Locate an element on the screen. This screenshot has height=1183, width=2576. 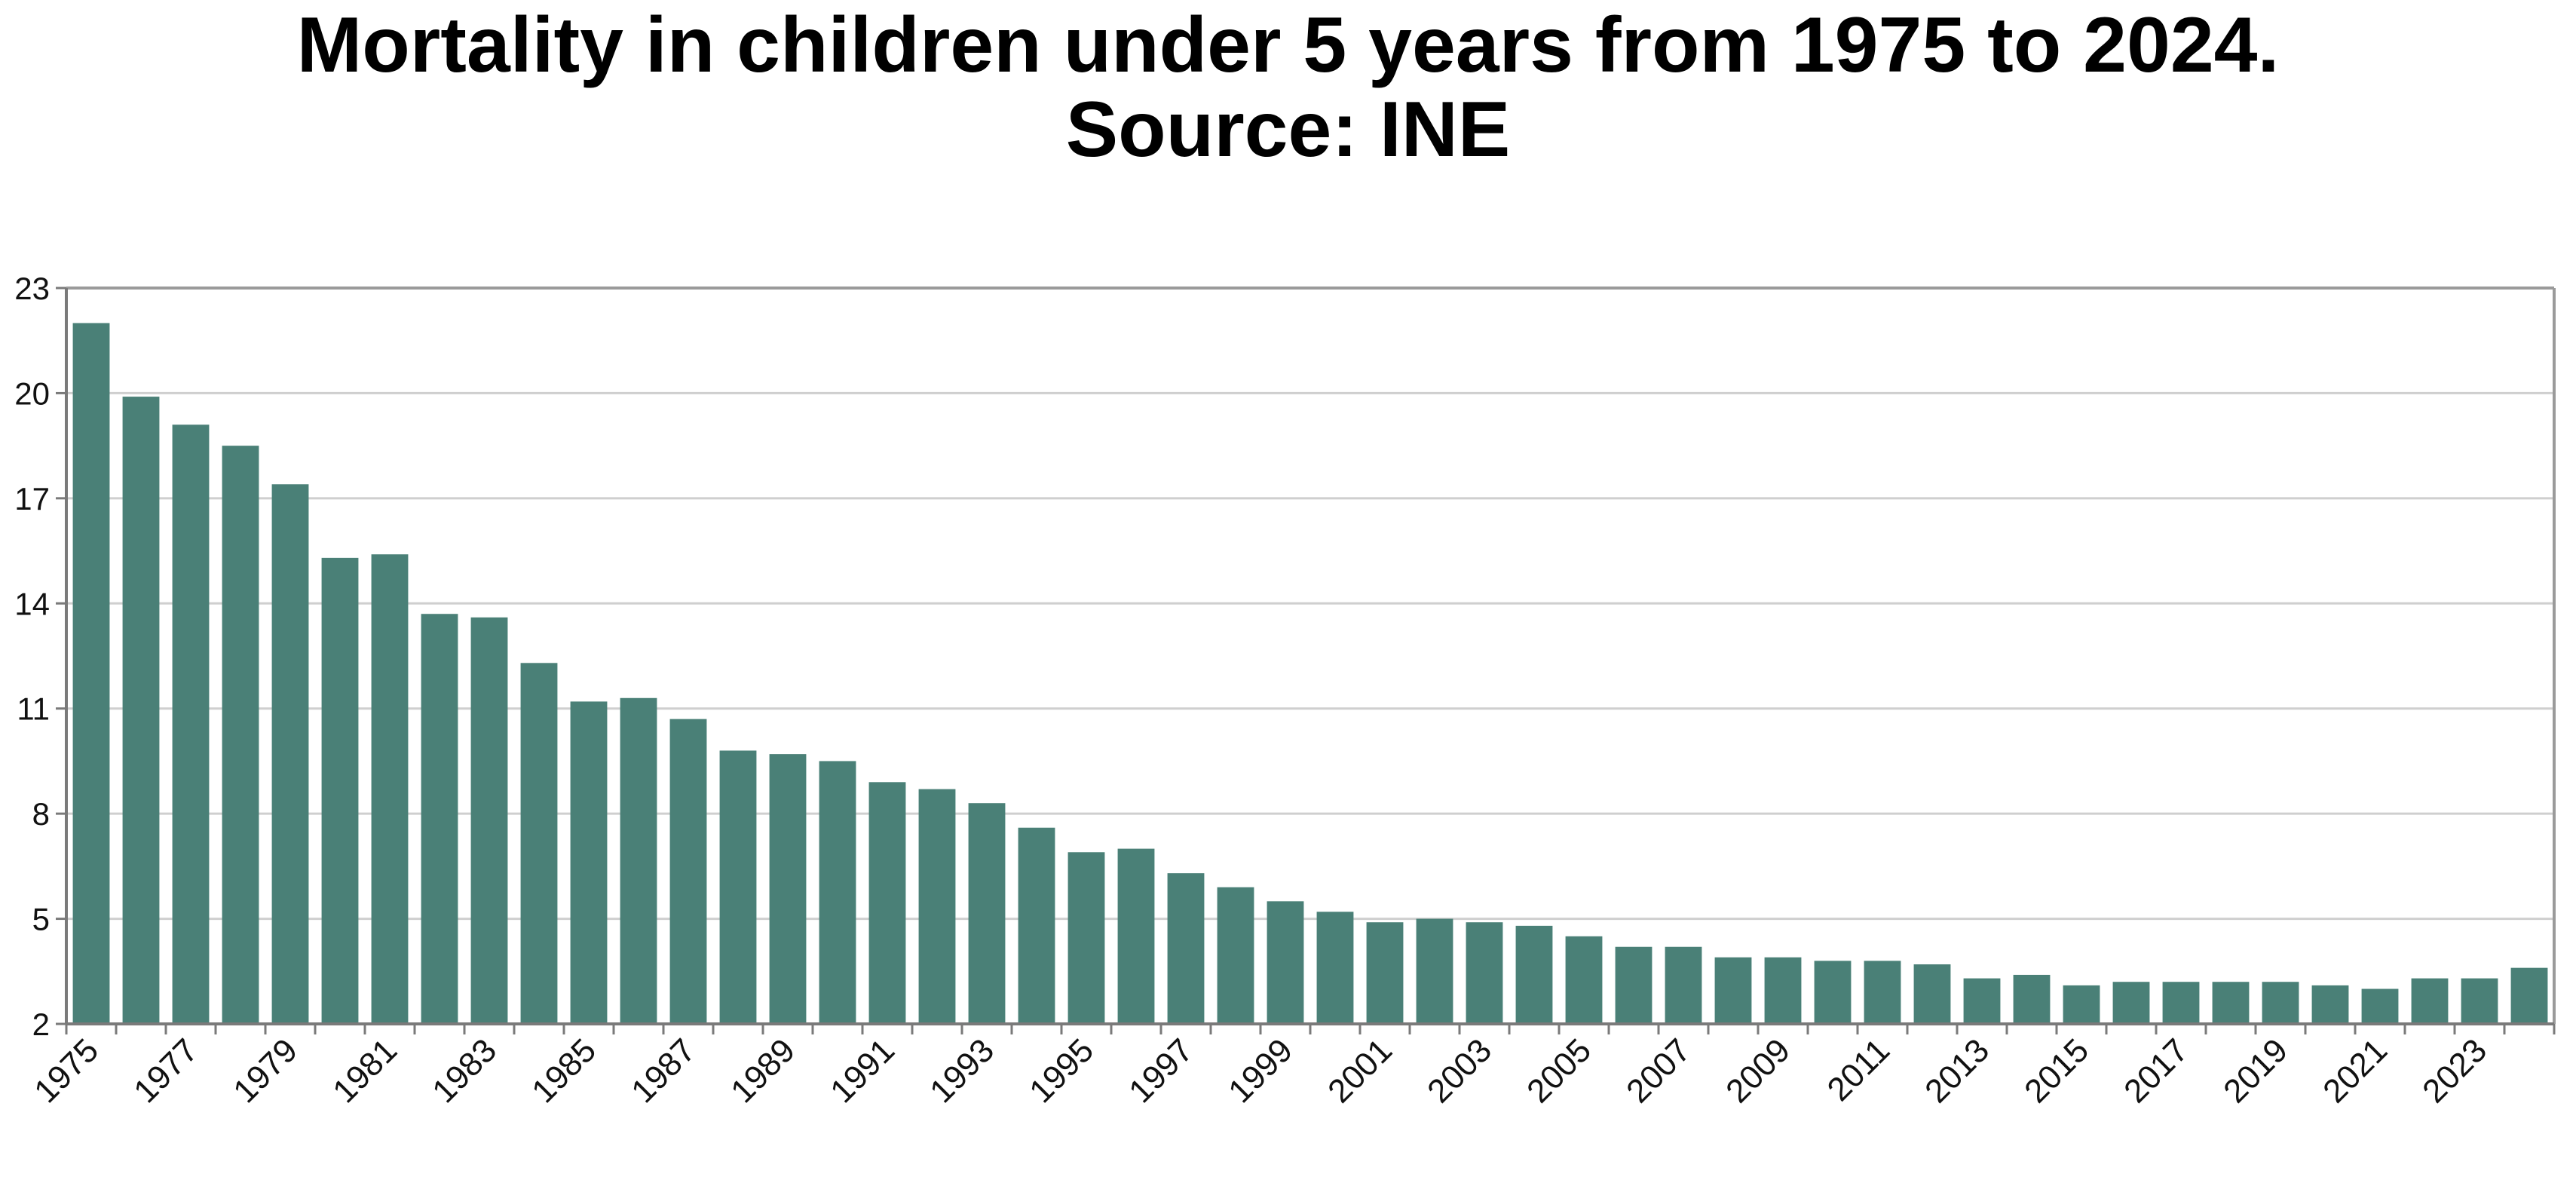
bar-2014 is located at coordinates (2032, 999).